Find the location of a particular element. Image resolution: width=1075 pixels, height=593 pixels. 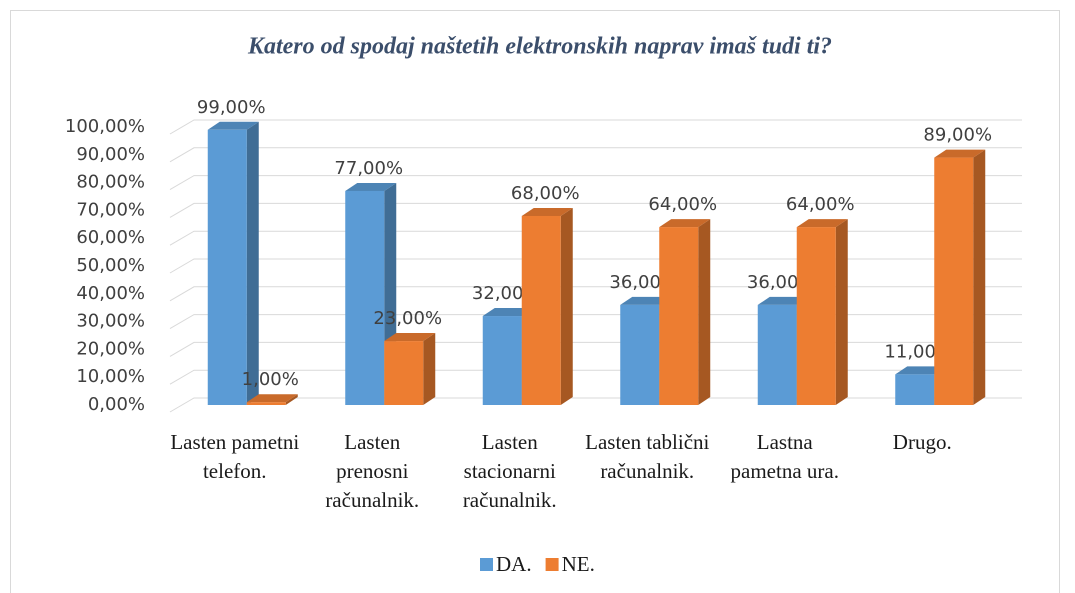

x-tick-label: Drugo. is located at coordinates (922, 442).